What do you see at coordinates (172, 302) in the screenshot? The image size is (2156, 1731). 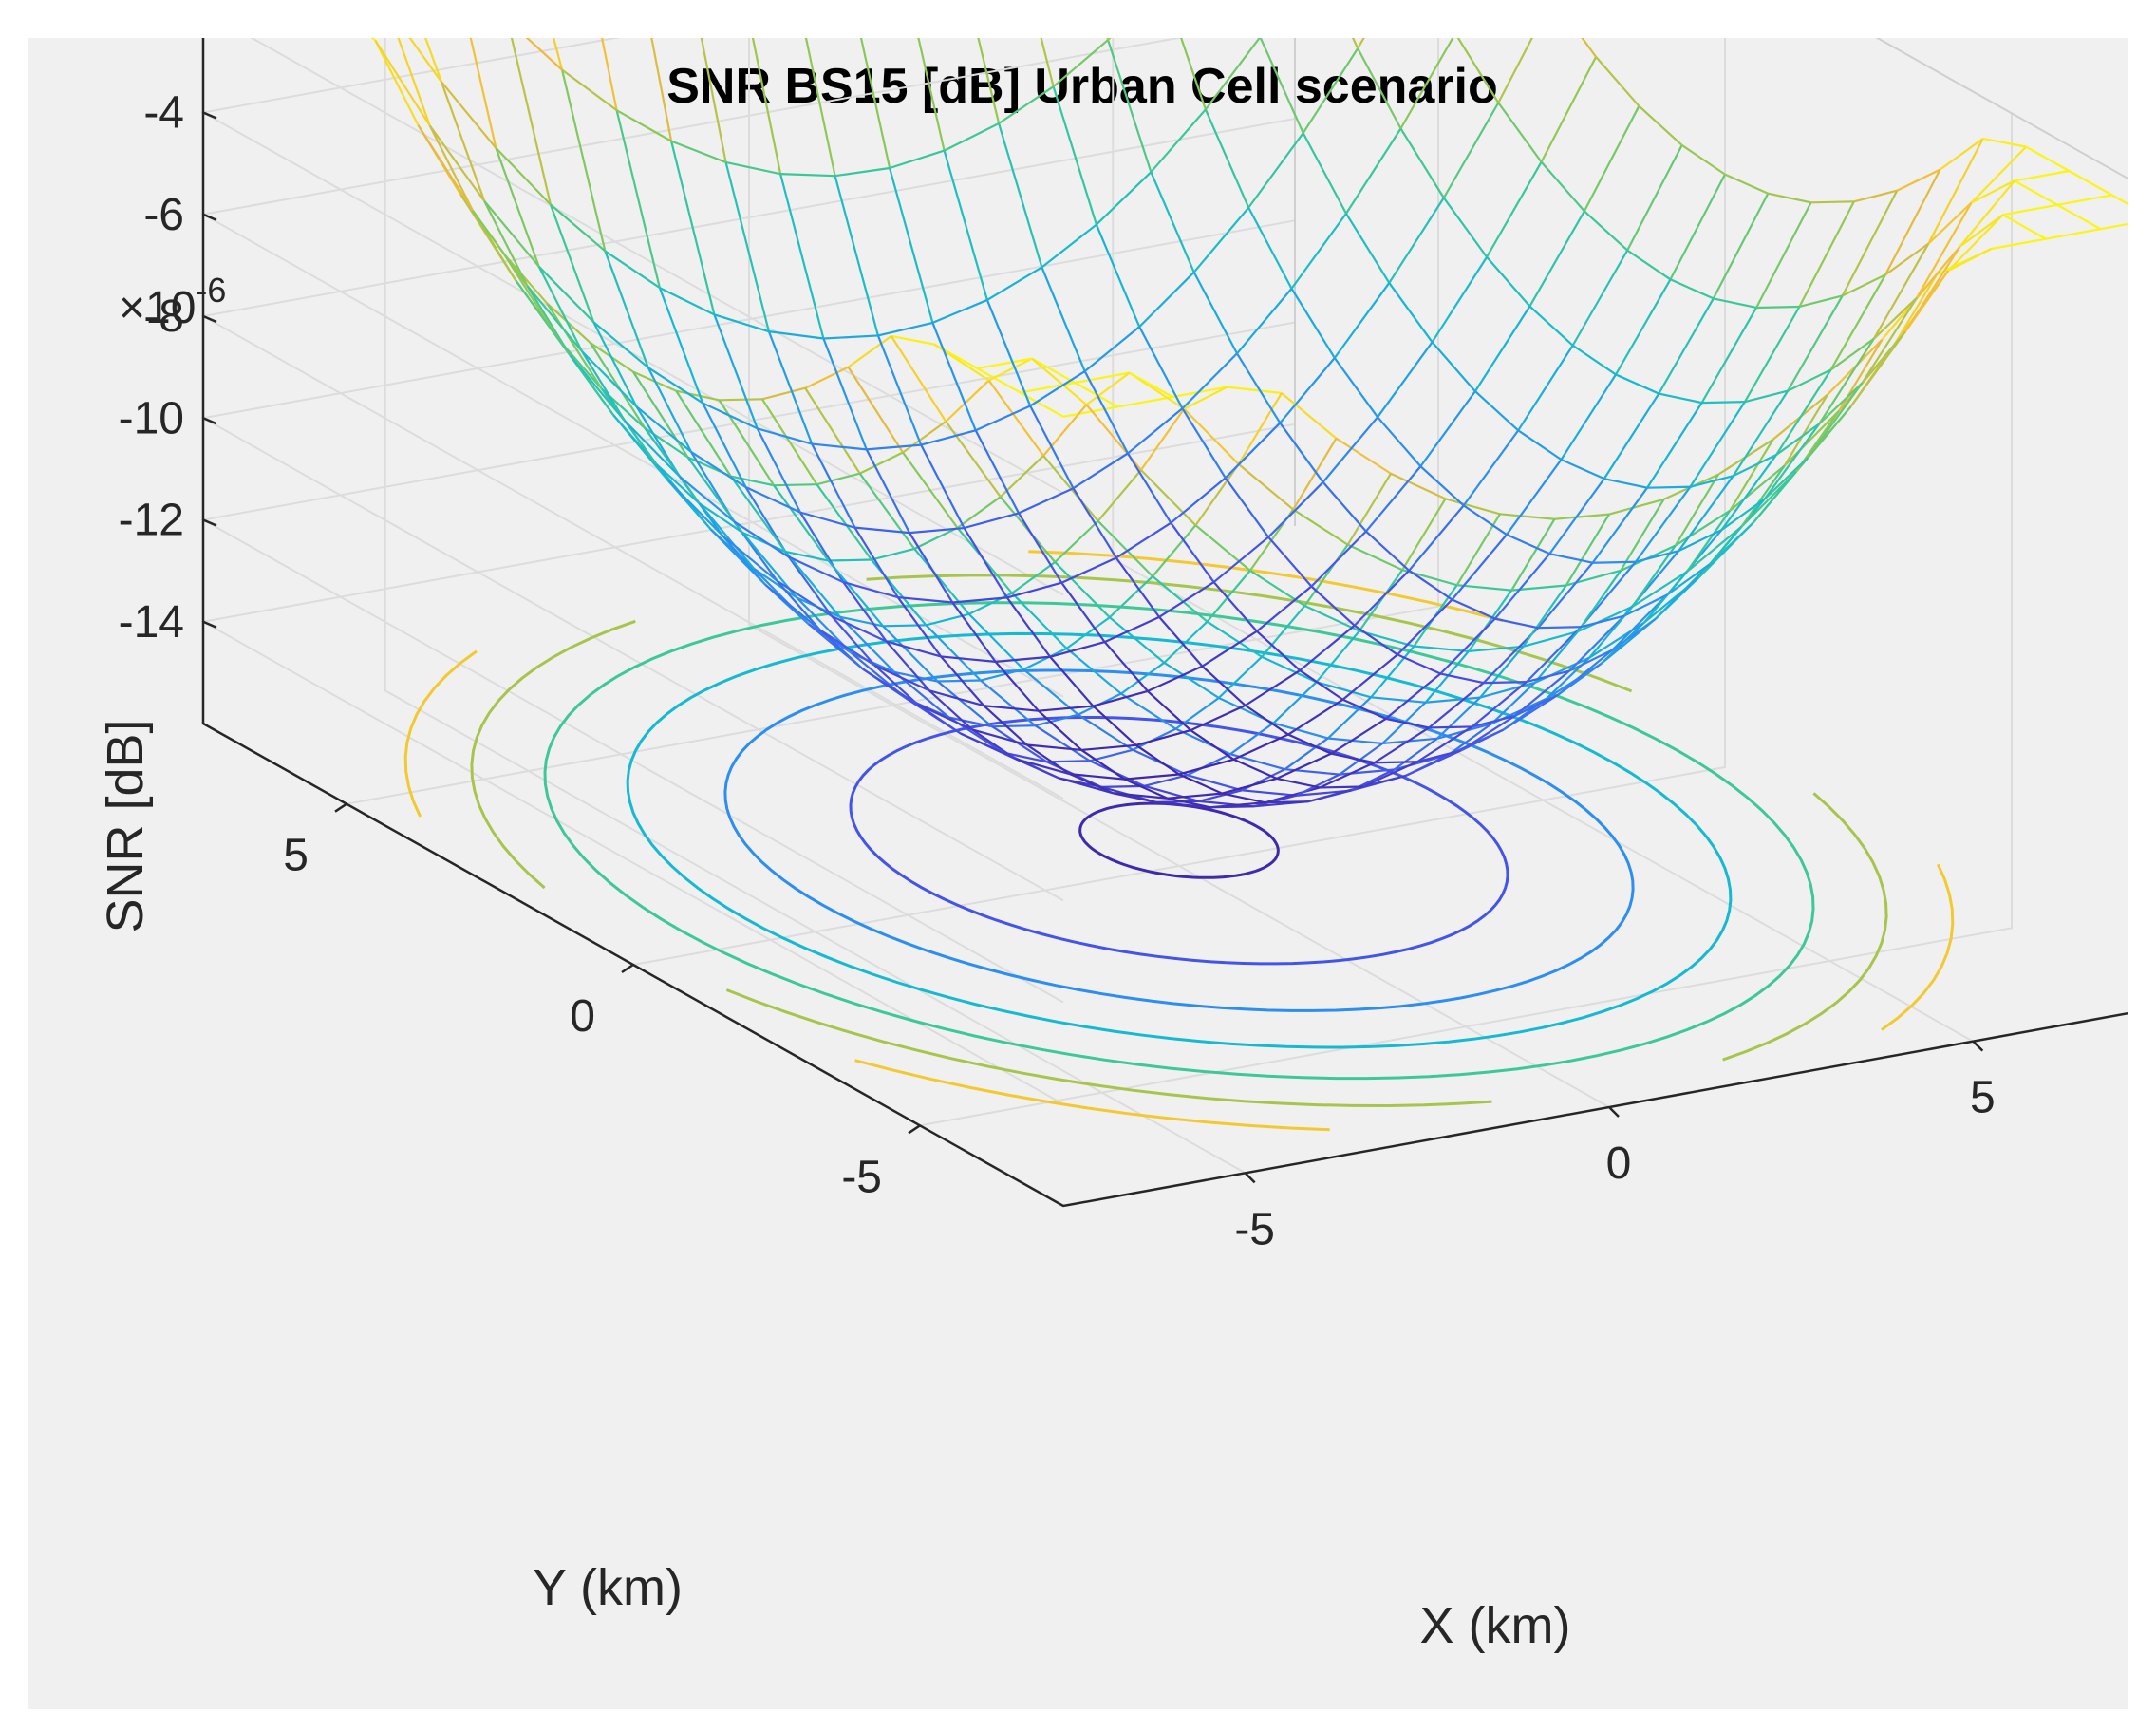 I see `z-exponent: ×10⁻⁶` at bounding box center [172, 302].